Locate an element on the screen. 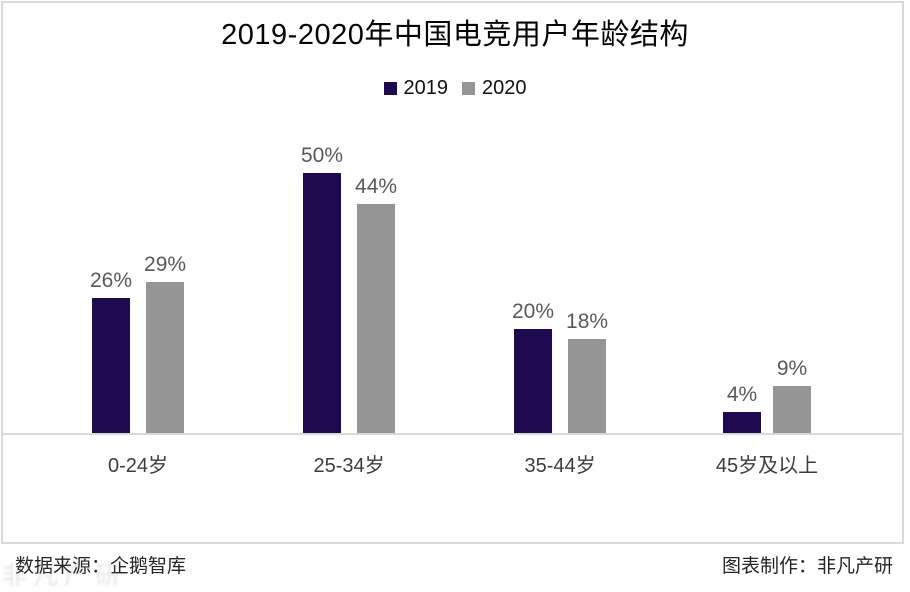 This screenshot has height=592, width=910. bar-column: 20% is located at coordinates (533, 366).